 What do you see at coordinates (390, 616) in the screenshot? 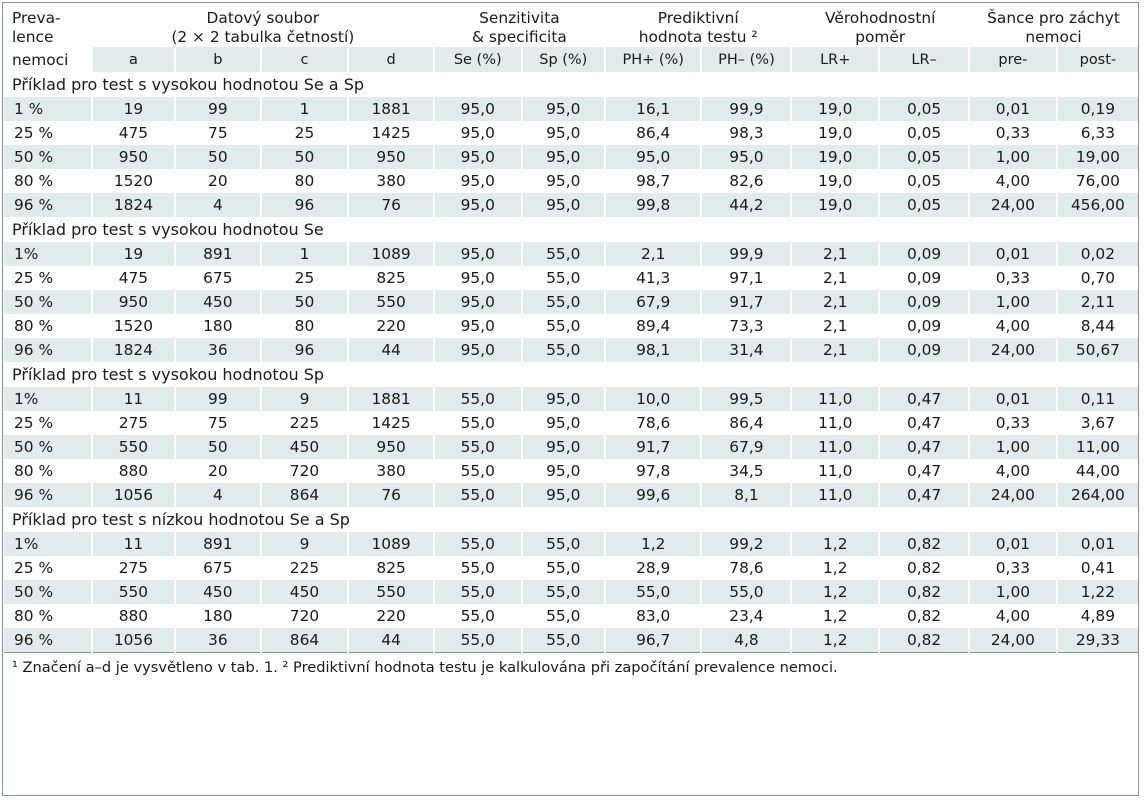
I see `table-cell: 220` at bounding box center [390, 616].